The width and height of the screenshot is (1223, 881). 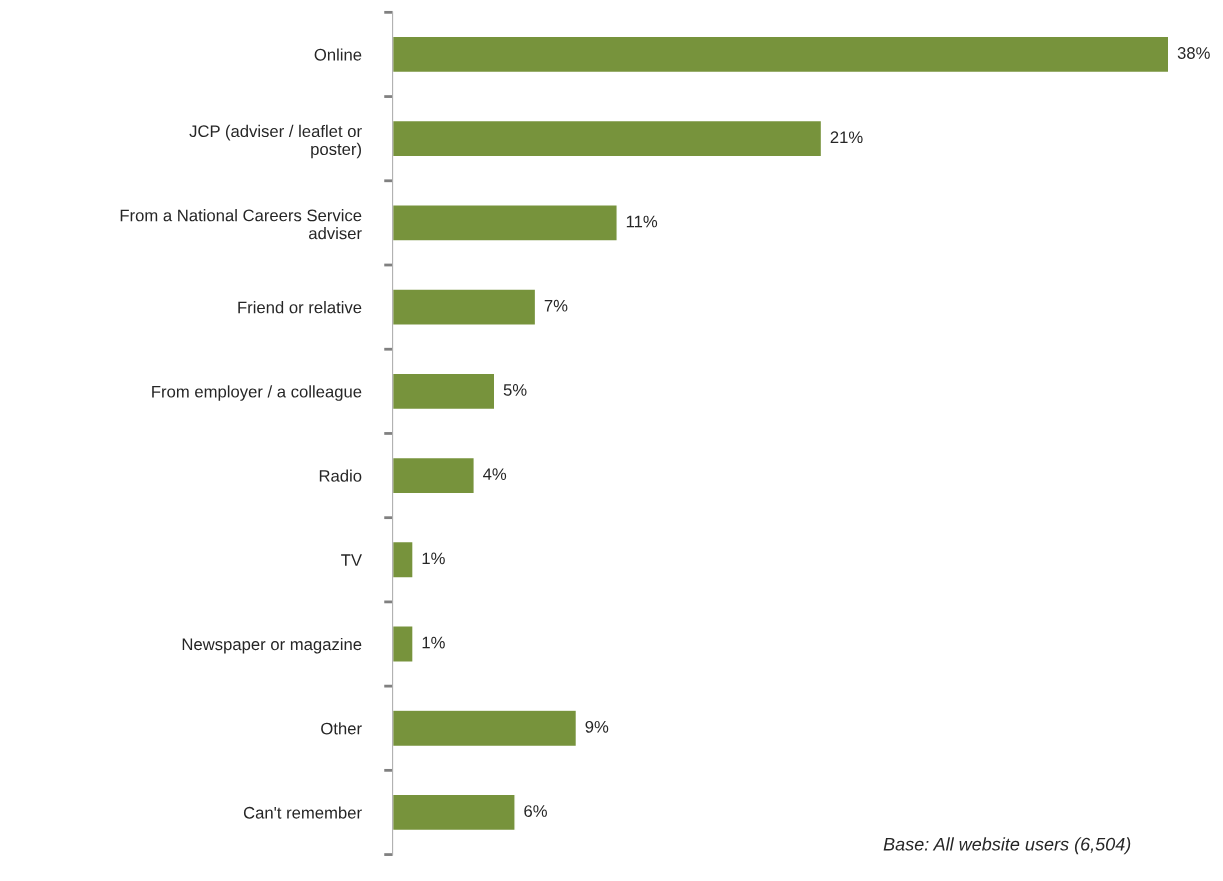 I want to click on data-label: 6%, so click(x=535, y=811).